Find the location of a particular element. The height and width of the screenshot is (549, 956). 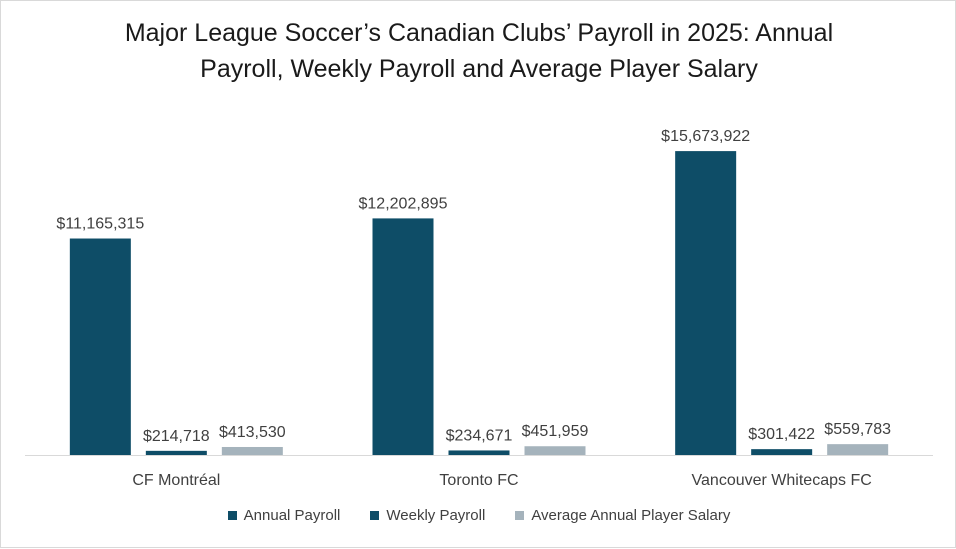

category-label: Vancouver Whitecaps FC is located at coordinates (782, 480).